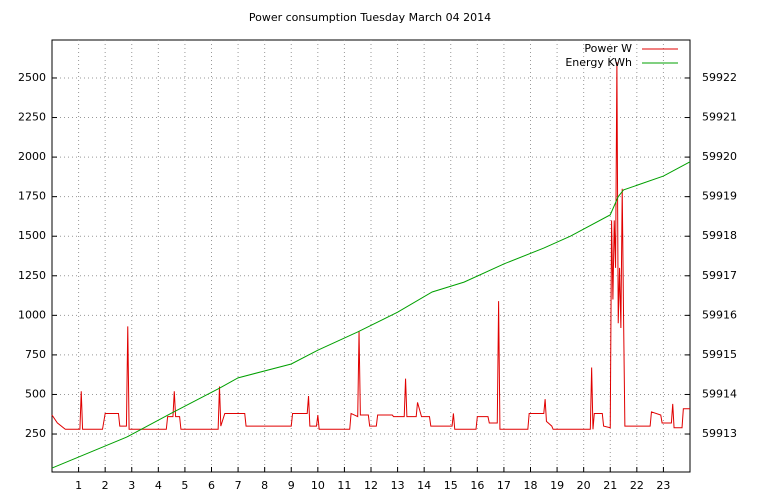 The width and height of the screenshot is (768, 504). Describe the element at coordinates (32, 77) in the screenshot. I see `y-tick-label: 2500` at that location.